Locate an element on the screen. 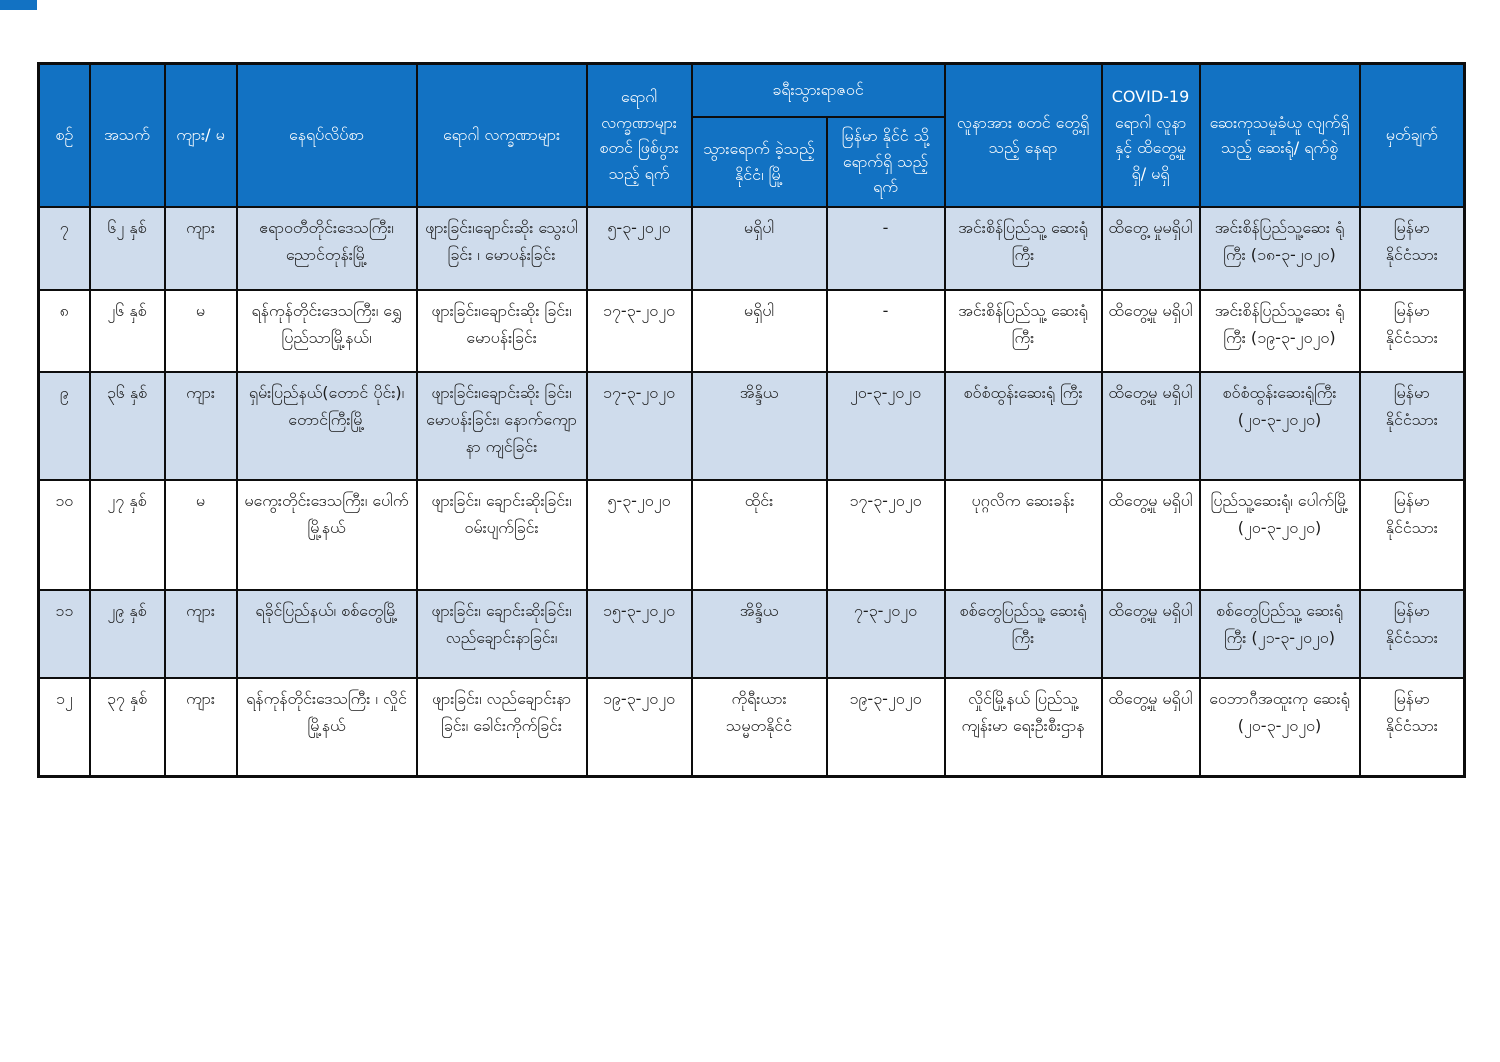 This screenshot has width=1500, height=1062. cell-address: ဧရာဝတီတိုင်းဒေသကြီး၊ ညောင်တုန်းမြို့ is located at coordinates (326, 248).